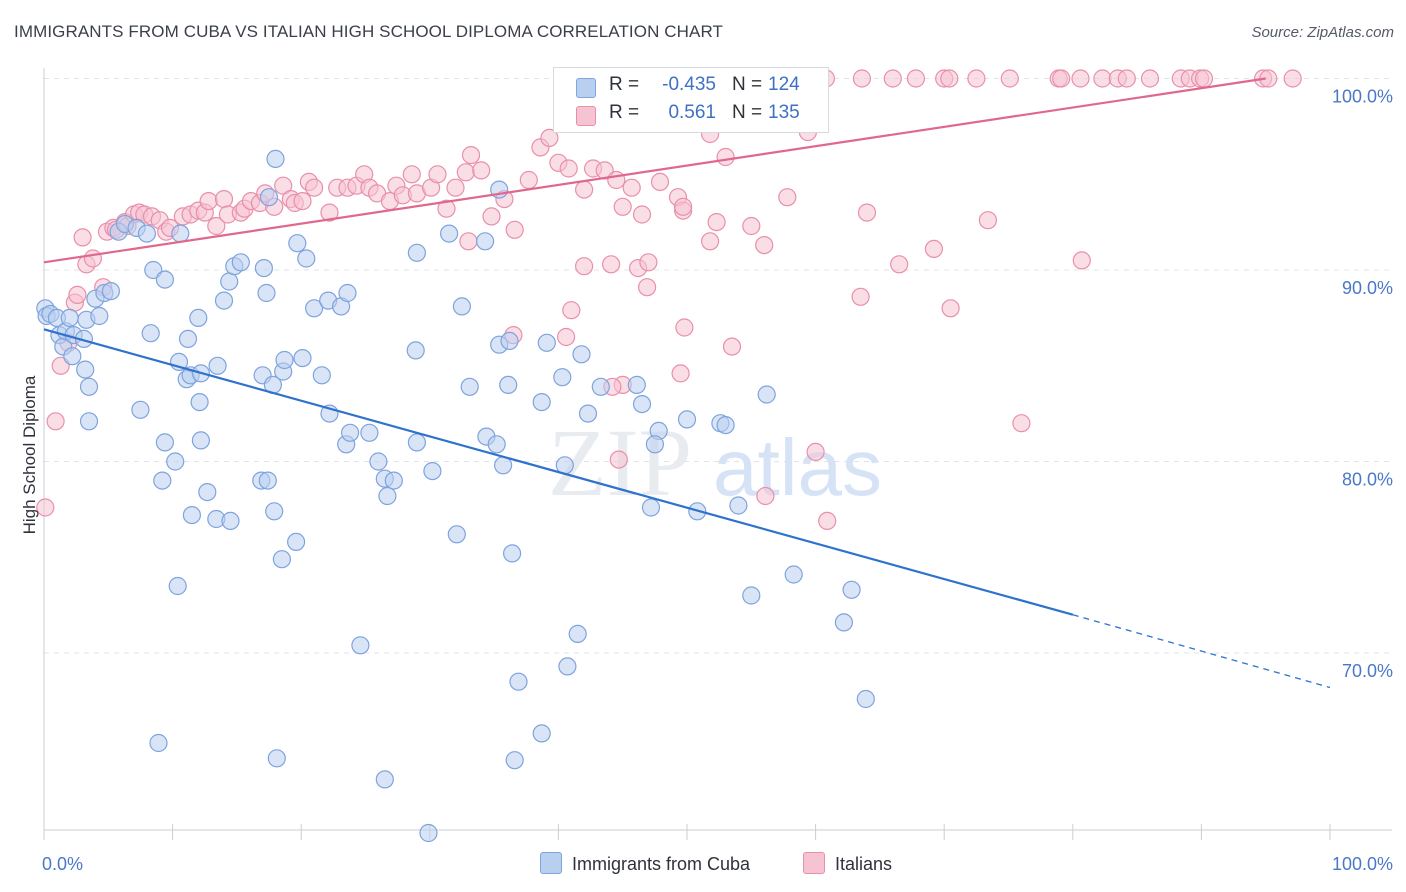 The image size is (1406, 892). I want to click on legend-r-value: -0.435, so click(689, 84).